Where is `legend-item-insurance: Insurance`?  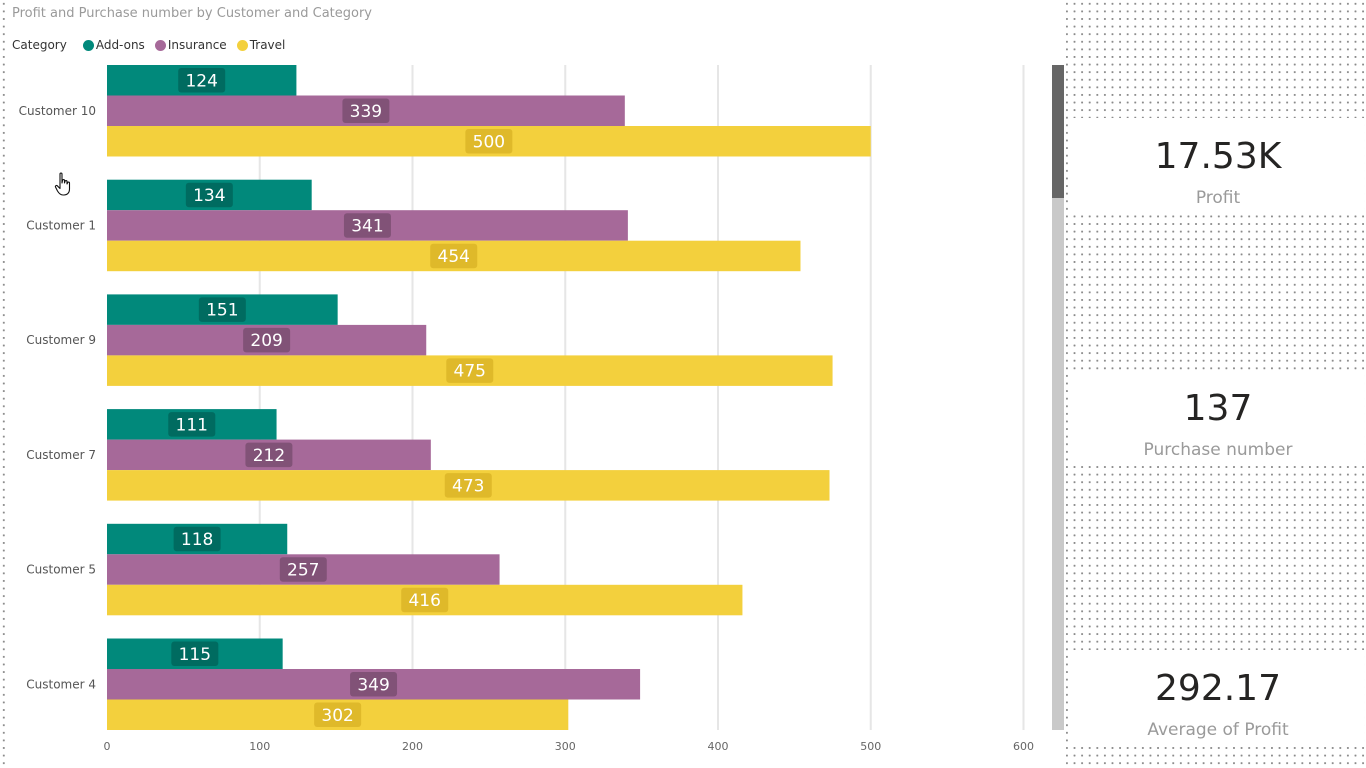
legend-item-insurance: Insurance is located at coordinates (190, 45).